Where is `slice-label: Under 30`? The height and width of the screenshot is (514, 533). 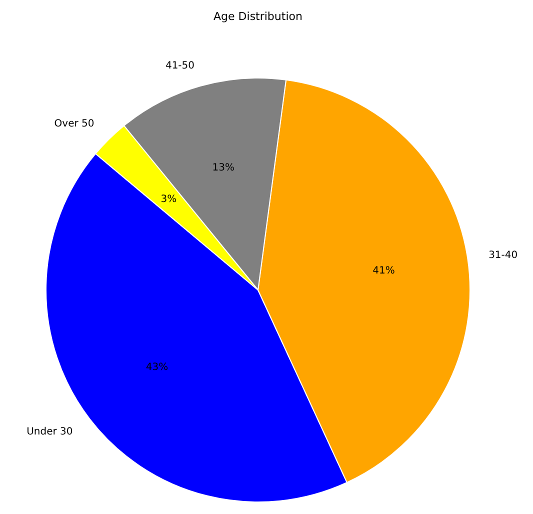
slice-label: Under 30 is located at coordinates (49, 432).